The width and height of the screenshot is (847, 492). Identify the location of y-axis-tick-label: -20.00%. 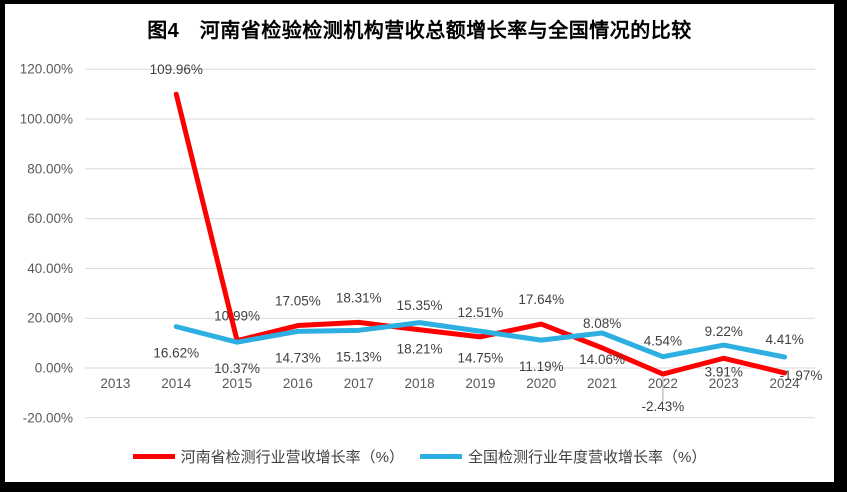
(48, 417).